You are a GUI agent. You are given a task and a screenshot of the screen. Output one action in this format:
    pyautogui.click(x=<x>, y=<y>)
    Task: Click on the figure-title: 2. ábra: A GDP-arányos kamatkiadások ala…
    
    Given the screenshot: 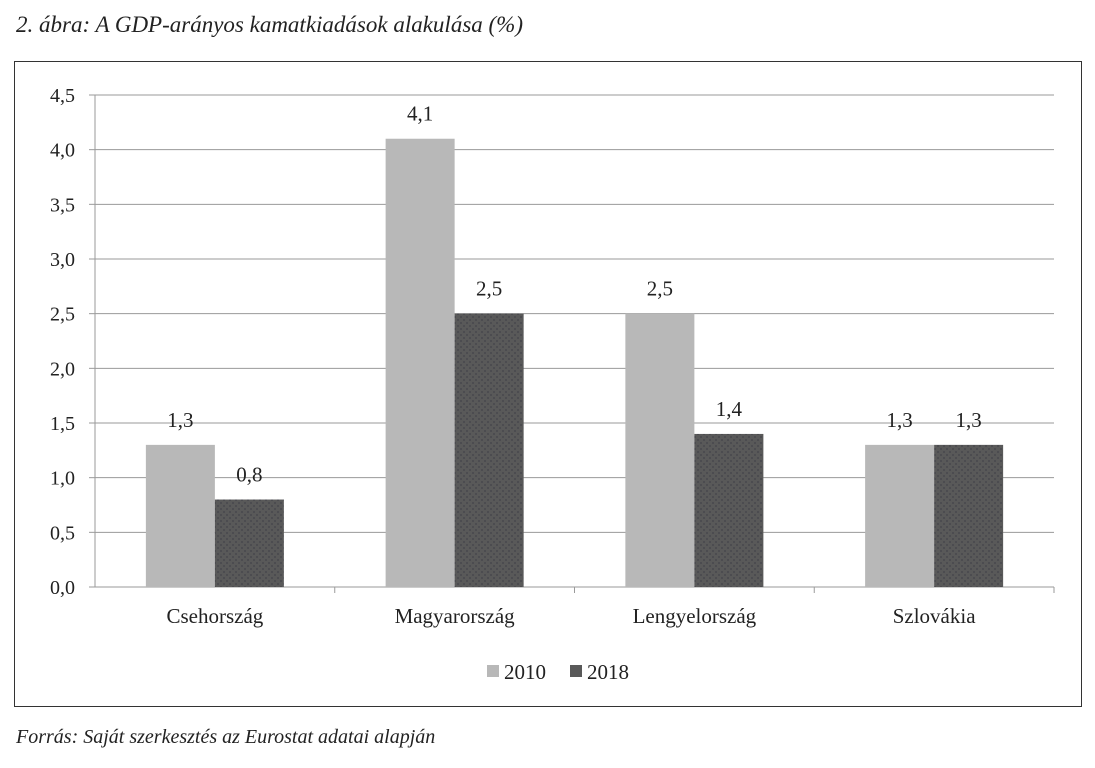 What is the action you would take?
    pyautogui.click(x=269, y=24)
    